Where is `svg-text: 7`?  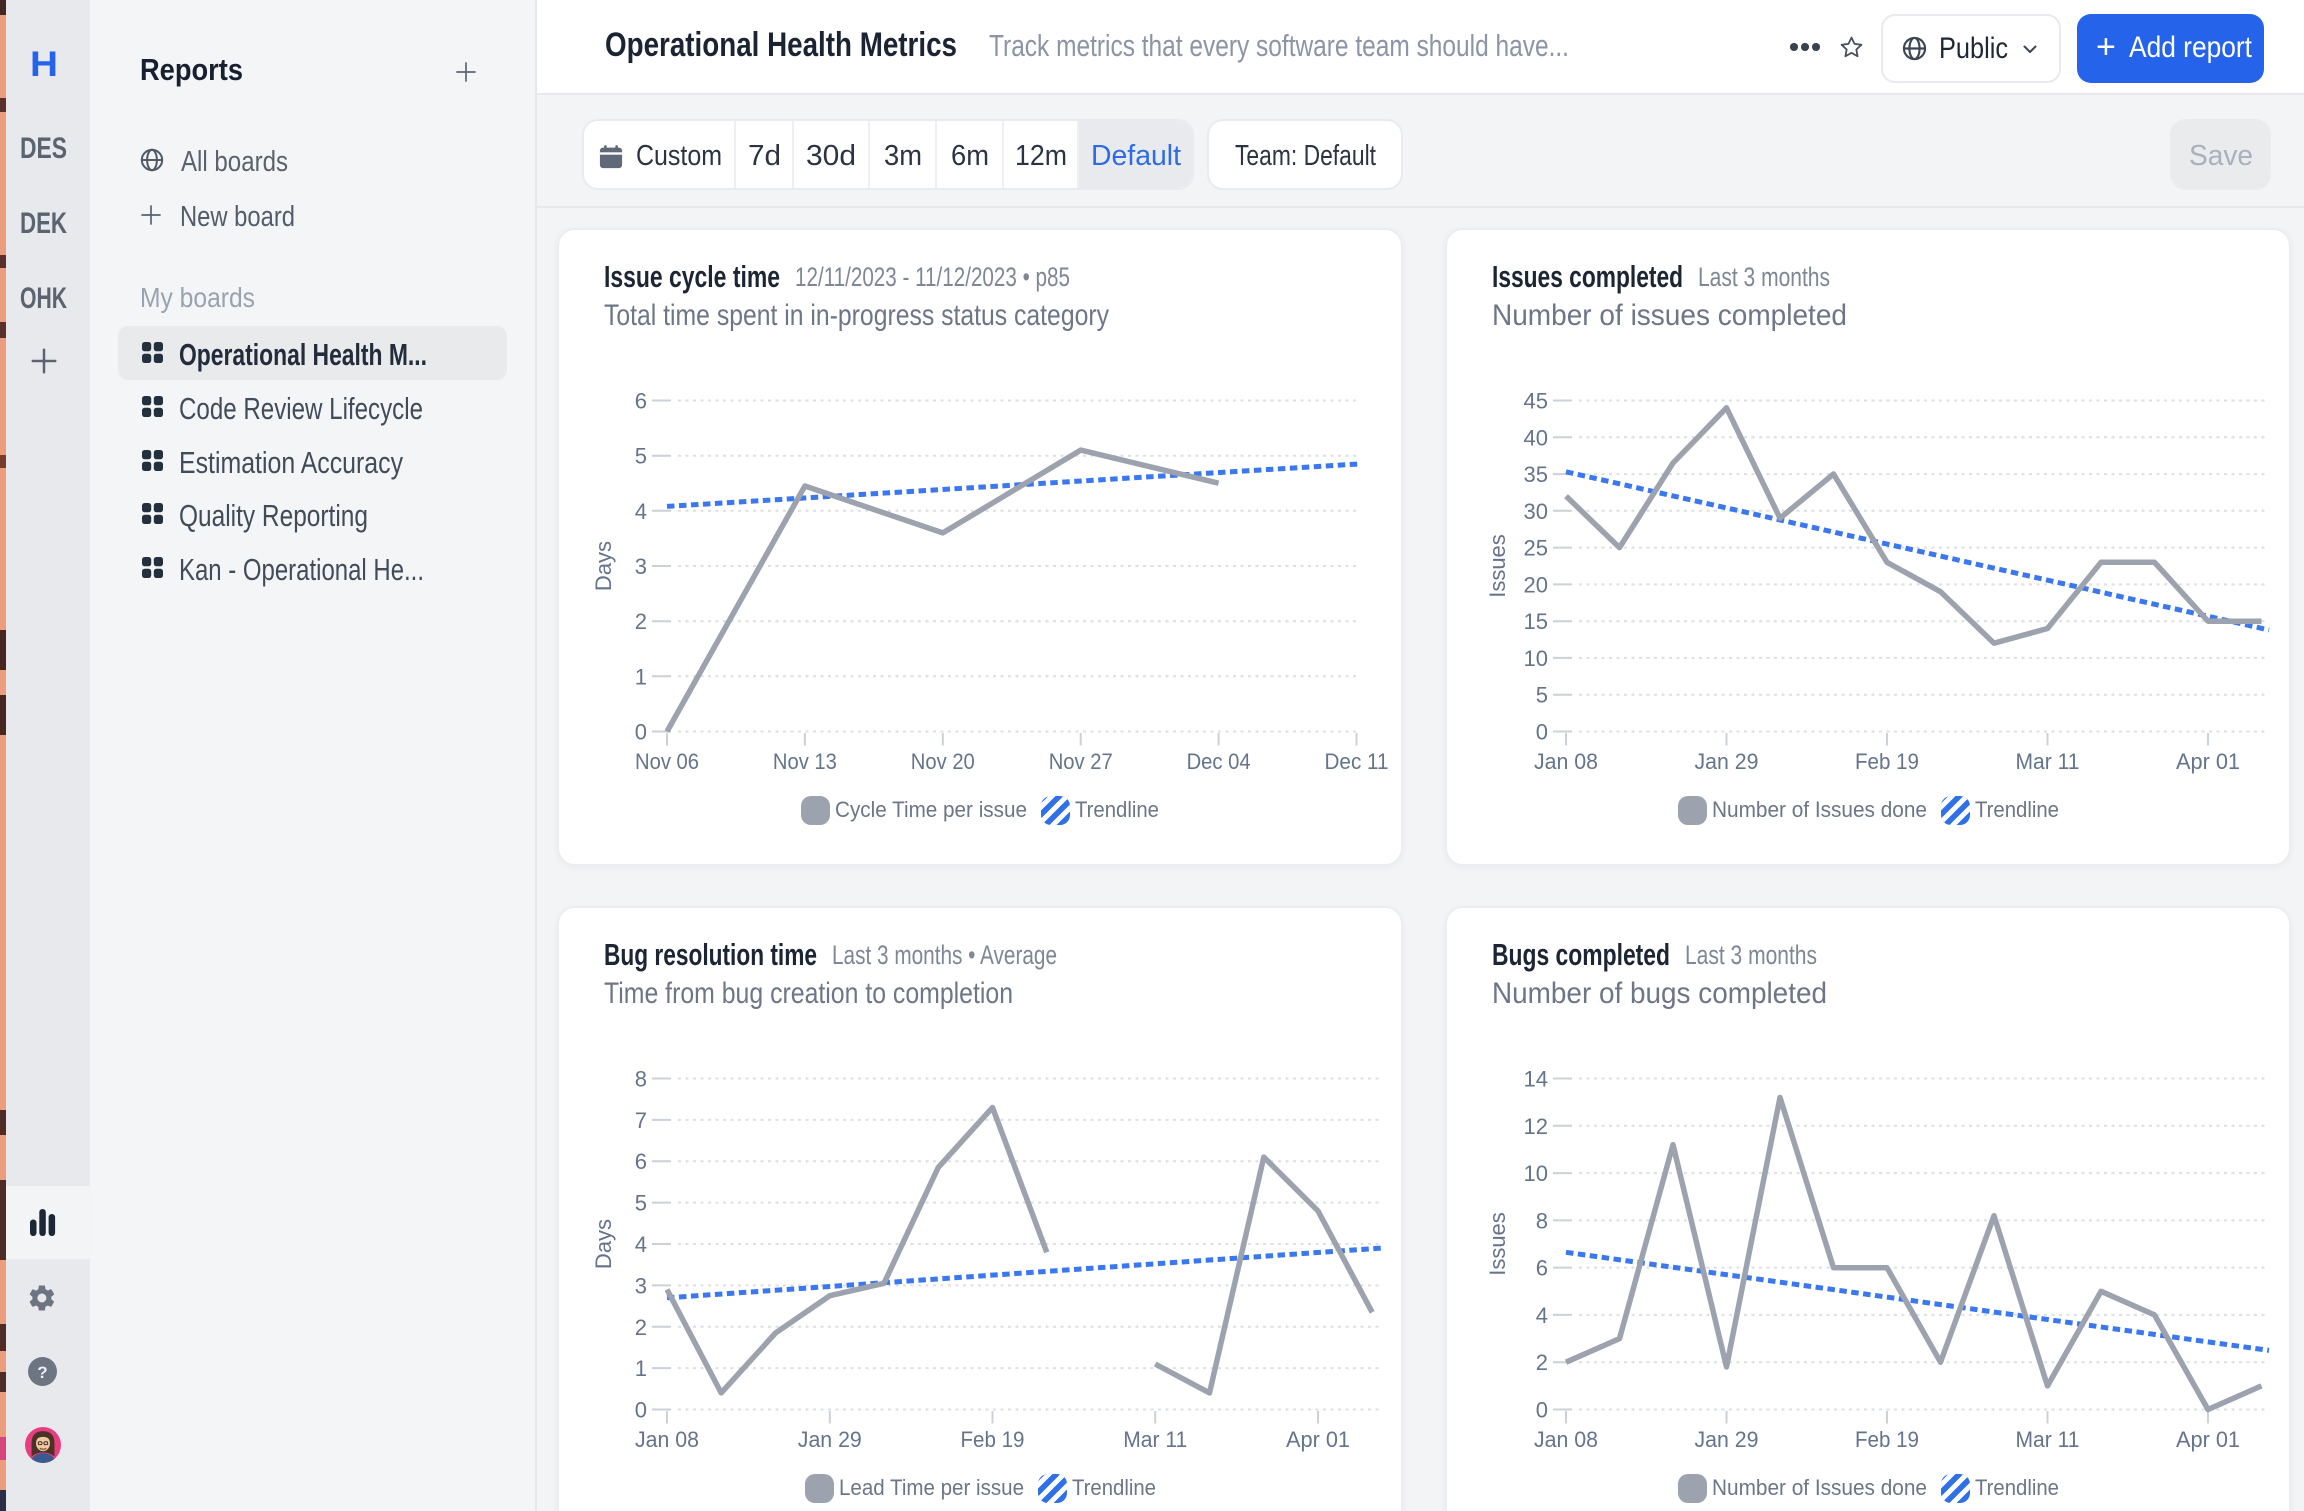
svg-text: 7 is located at coordinates (641, 1120).